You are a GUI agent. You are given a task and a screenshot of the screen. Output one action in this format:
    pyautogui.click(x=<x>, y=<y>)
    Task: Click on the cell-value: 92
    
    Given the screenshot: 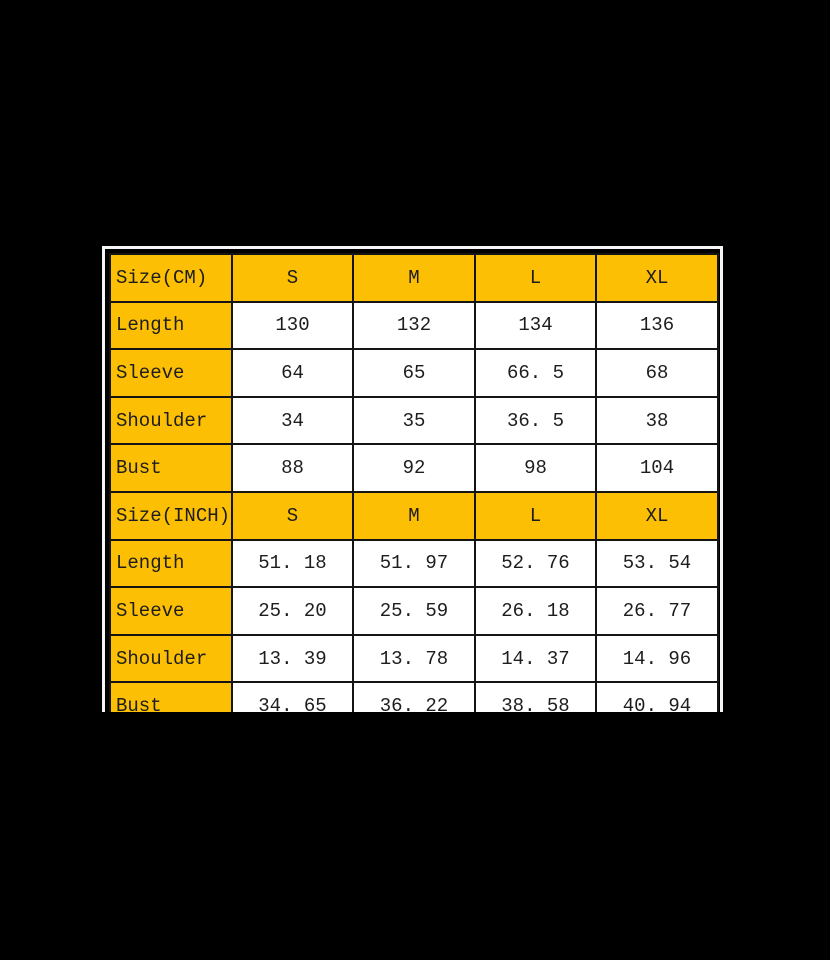 What is the action you would take?
    pyautogui.click(x=414, y=468)
    